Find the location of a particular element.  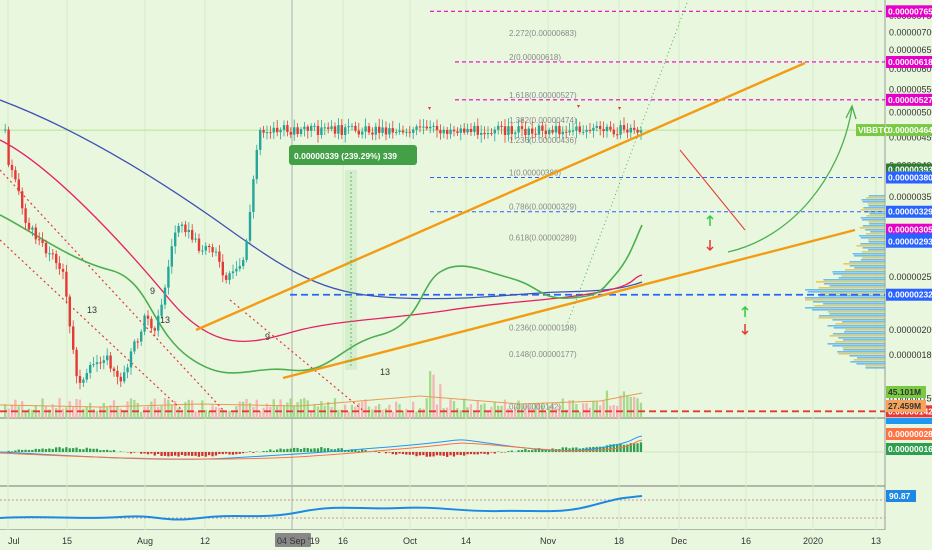

fib-level-label: 0.786(0.00000329) is located at coordinates (543, 207).